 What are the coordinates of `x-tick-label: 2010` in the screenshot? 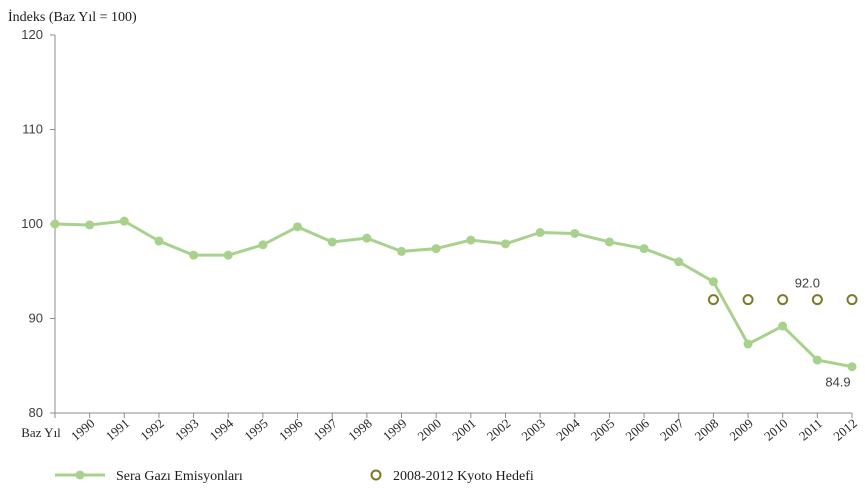 It's located at (776, 429).